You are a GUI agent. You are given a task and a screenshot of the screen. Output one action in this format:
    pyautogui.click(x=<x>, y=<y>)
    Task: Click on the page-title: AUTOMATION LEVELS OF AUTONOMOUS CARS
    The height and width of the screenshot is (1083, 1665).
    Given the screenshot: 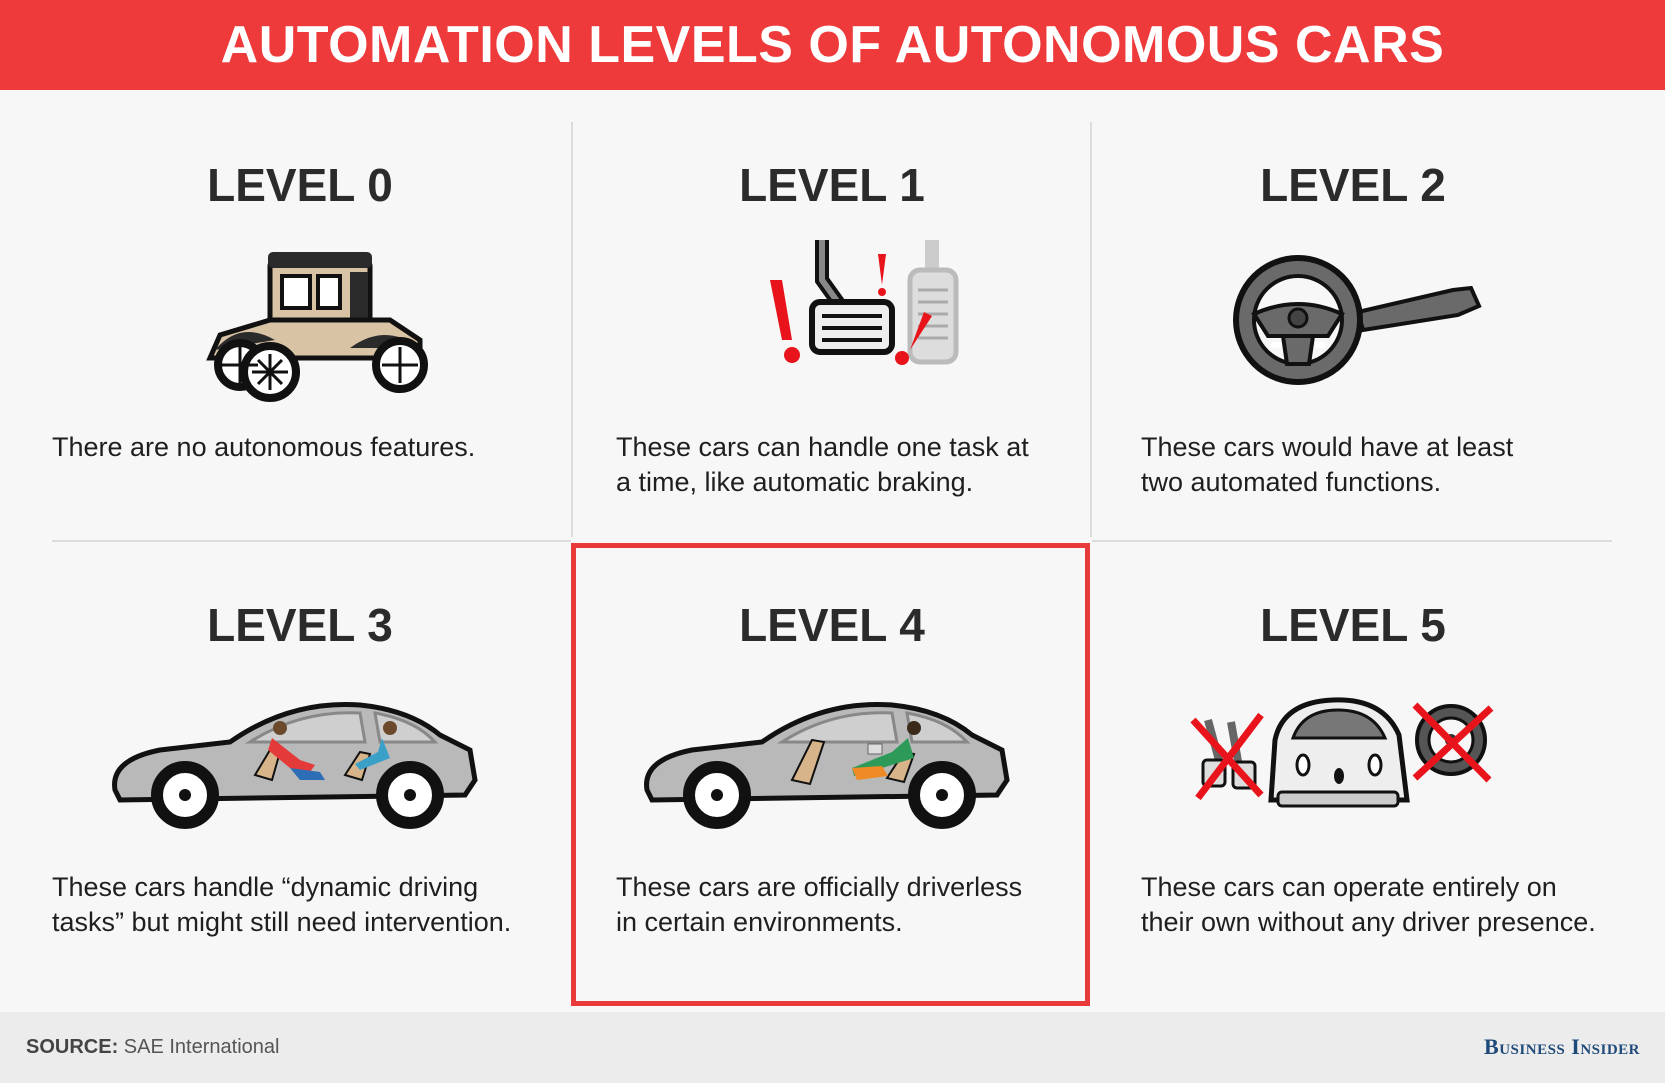 What is the action you would take?
    pyautogui.click(x=832, y=45)
    